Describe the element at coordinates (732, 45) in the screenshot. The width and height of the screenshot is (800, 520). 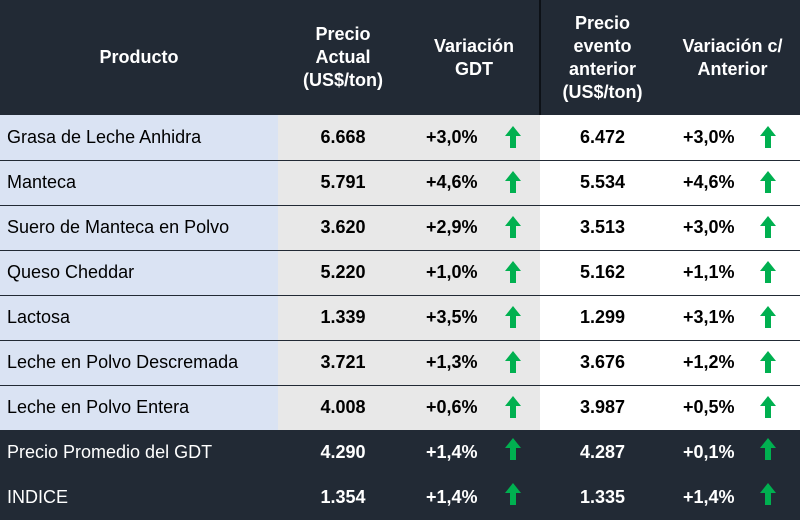
I see `header-text: Variación c/` at that location.